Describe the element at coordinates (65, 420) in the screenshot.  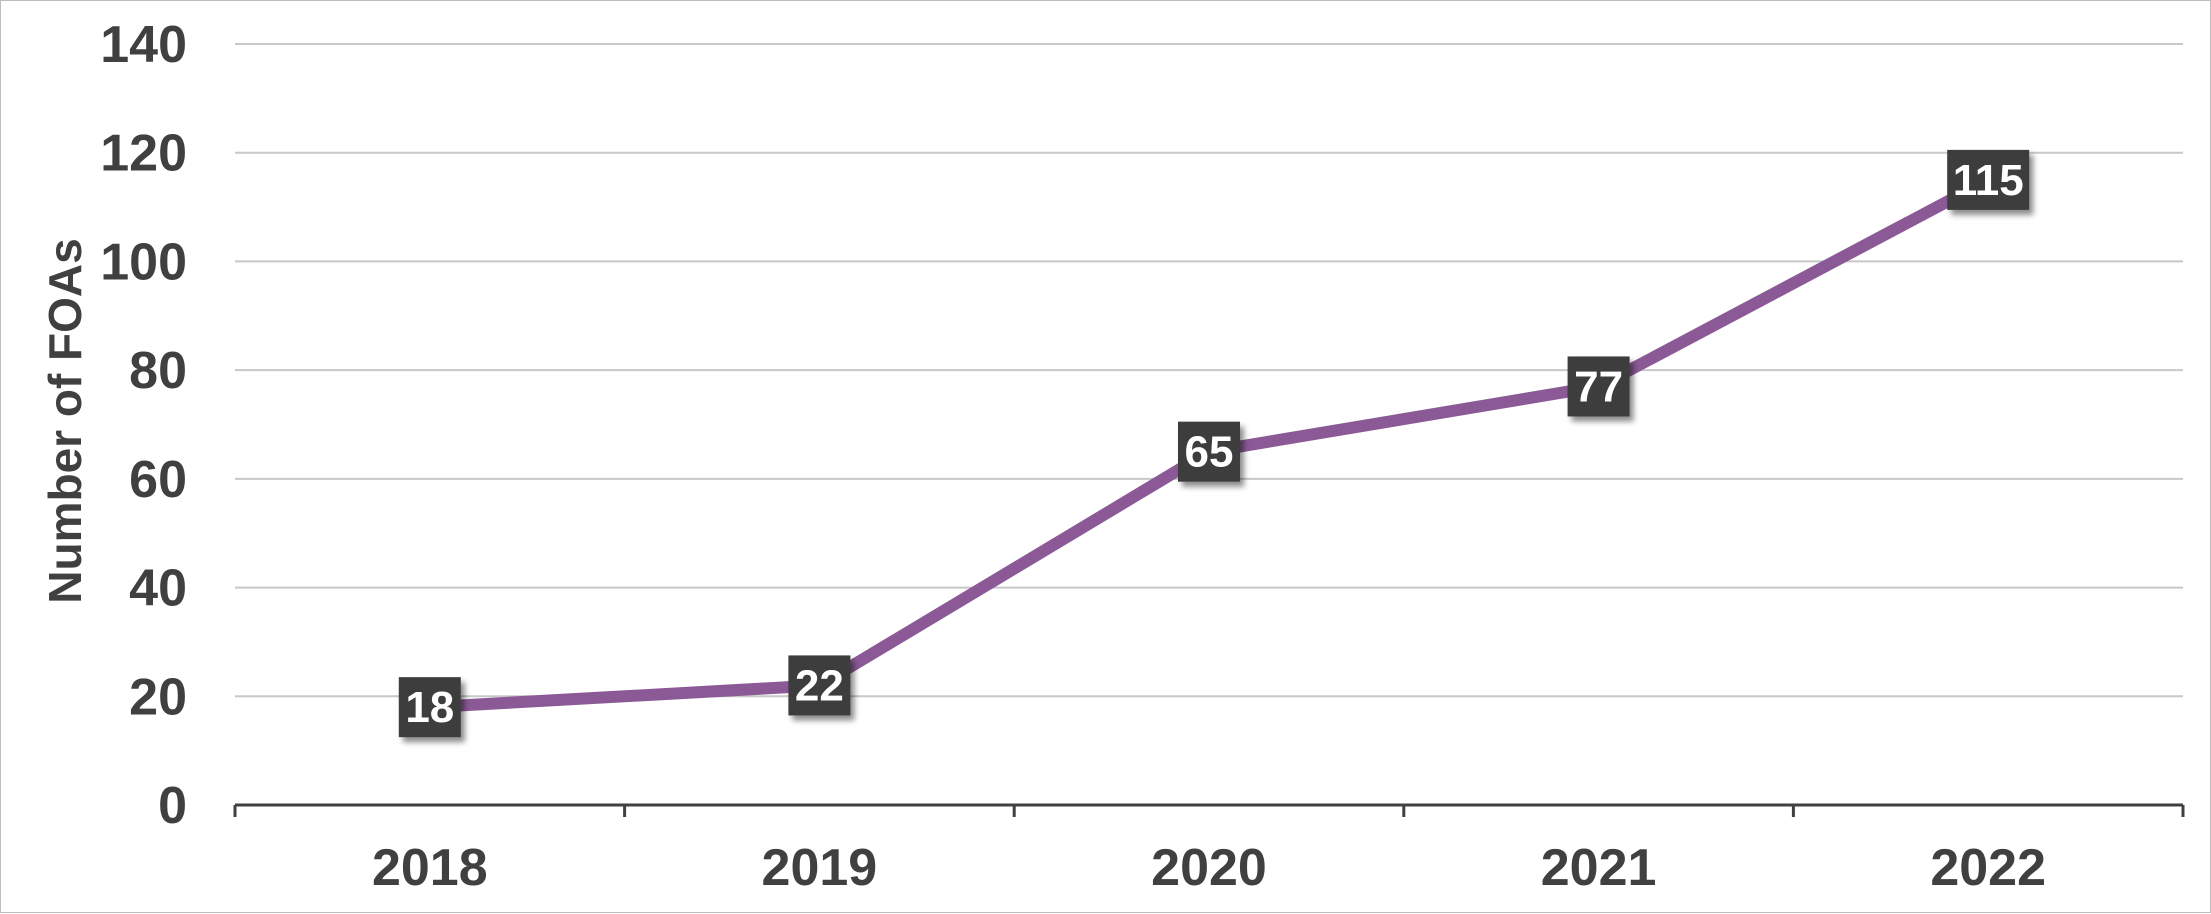
I see `y-axis-title: Number of FOAs` at that location.